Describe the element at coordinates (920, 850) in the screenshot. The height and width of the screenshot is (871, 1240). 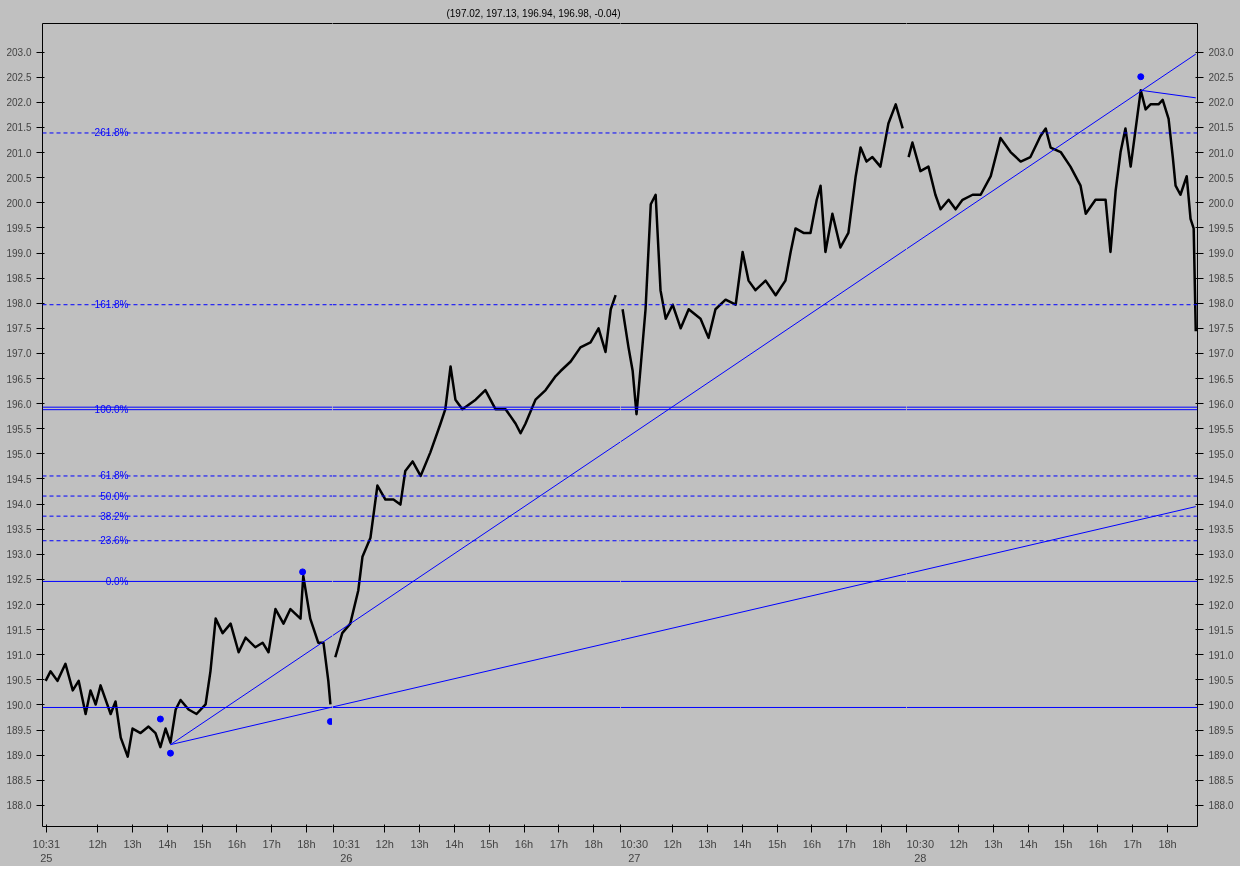
I see `x-tick-label: 10:30 28` at that location.